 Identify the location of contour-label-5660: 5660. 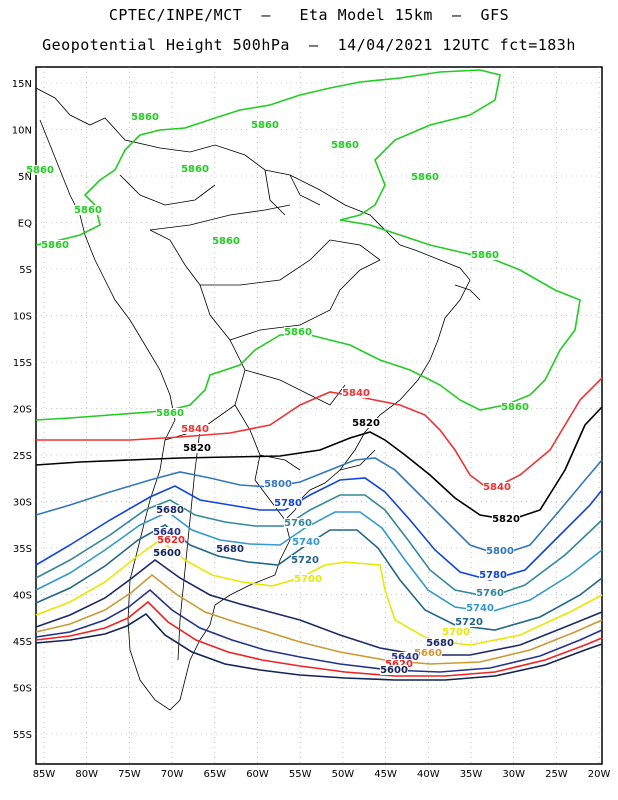
(428, 653).